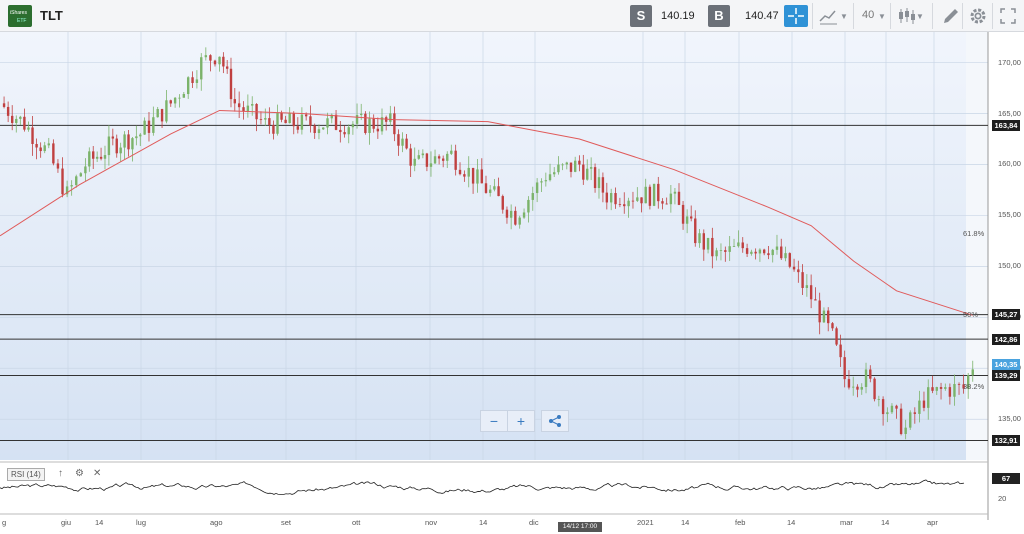 This screenshot has height=534, width=1024. Describe the element at coordinates (641, 16) in the screenshot. I see `sell-button: S` at that location.